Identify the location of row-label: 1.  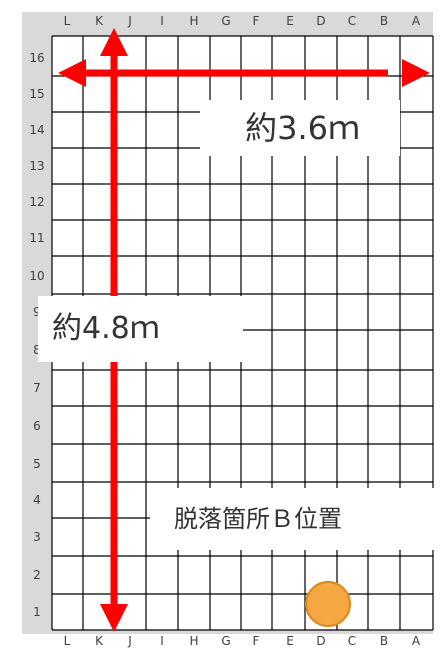
(37, 612).